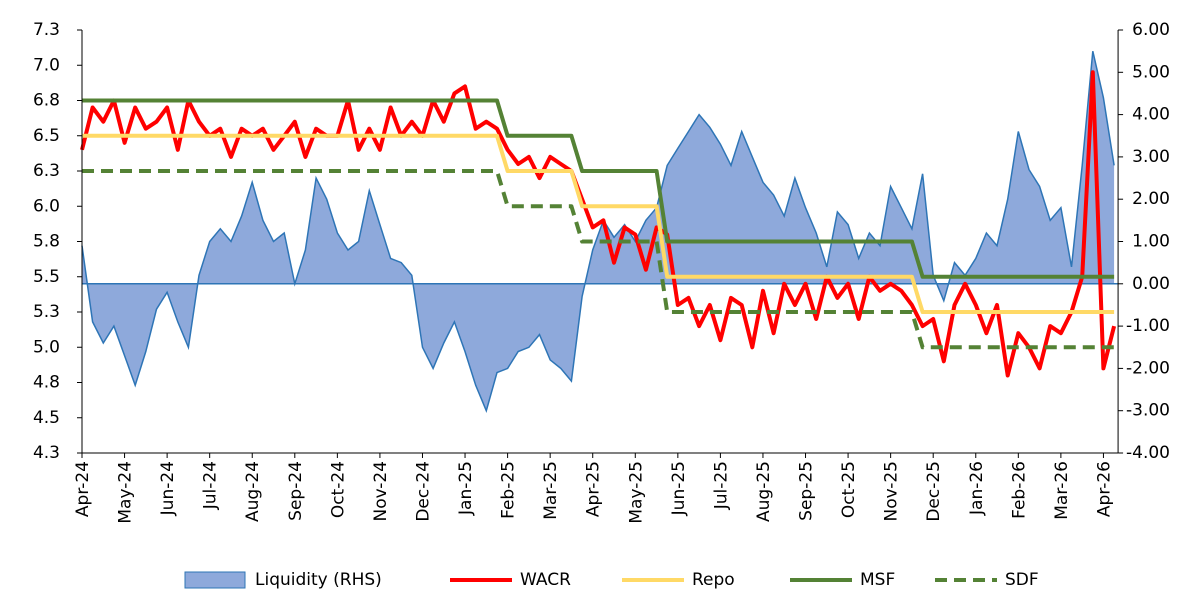 The width and height of the screenshot is (1199, 601). I want to click on y-tick-label: 5.5, so click(46, 277).